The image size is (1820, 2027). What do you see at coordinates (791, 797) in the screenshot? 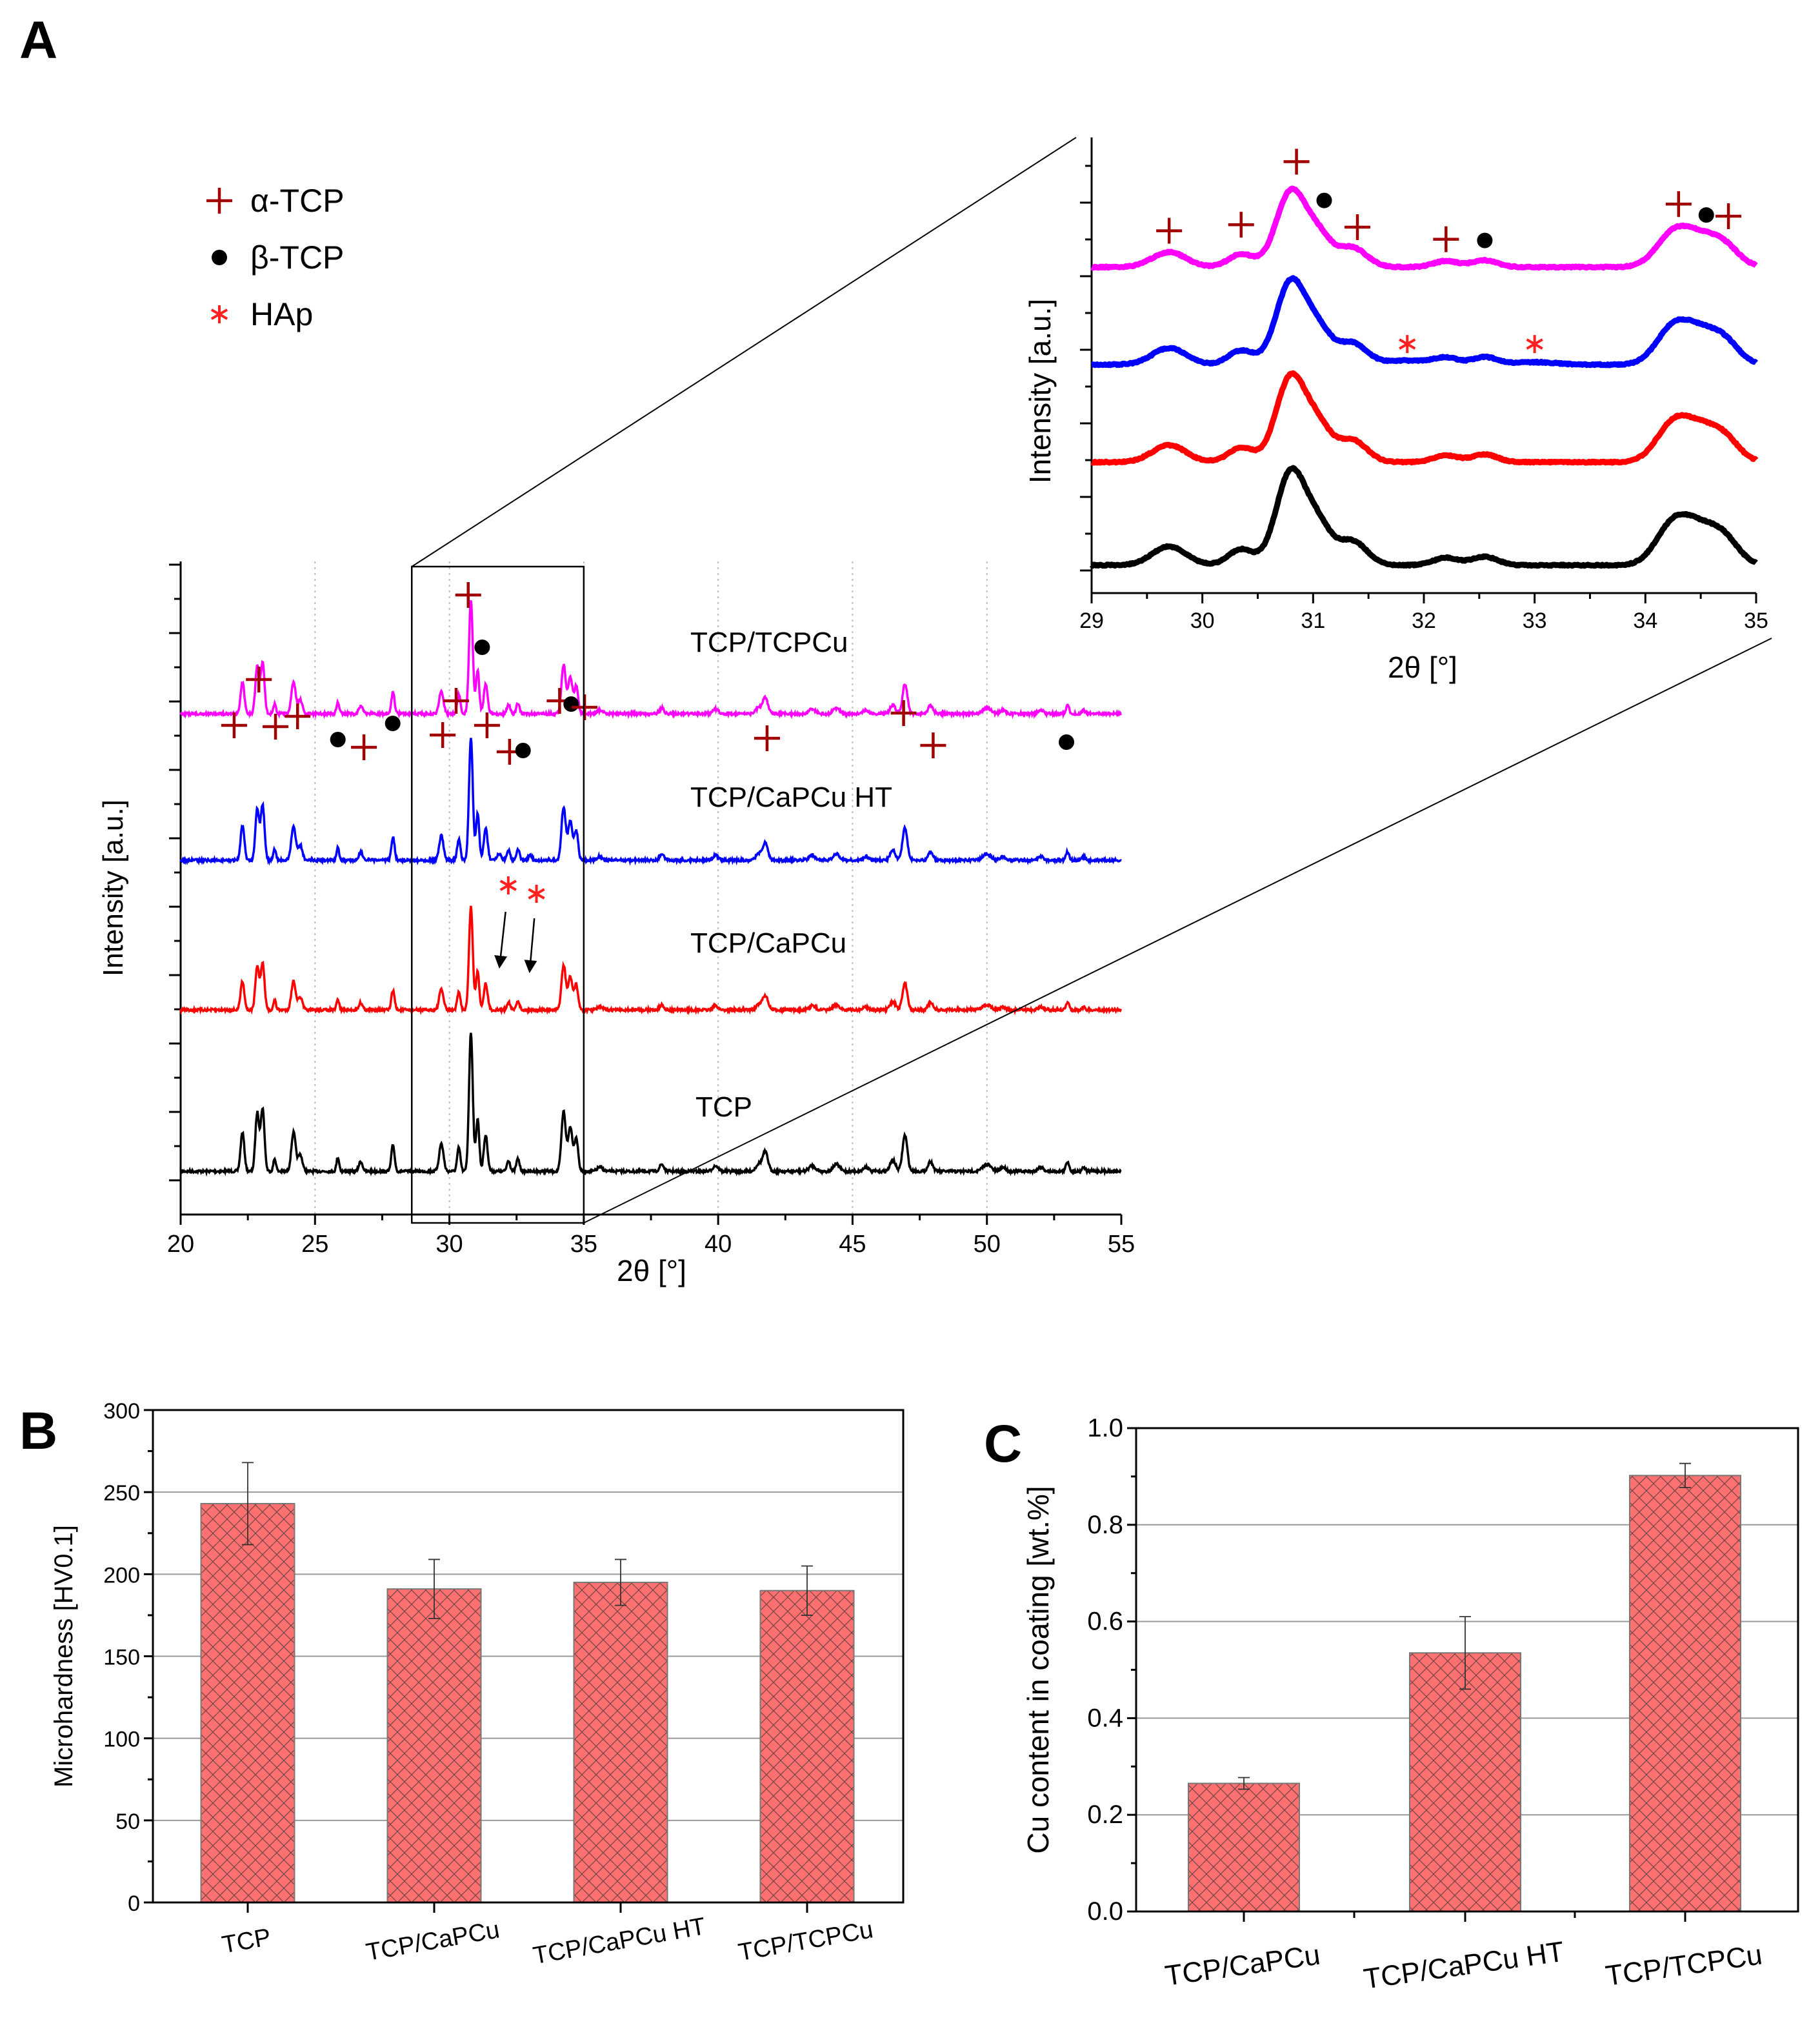
I see `series-label: TCP/CaPCu HT` at bounding box center [791, 797].